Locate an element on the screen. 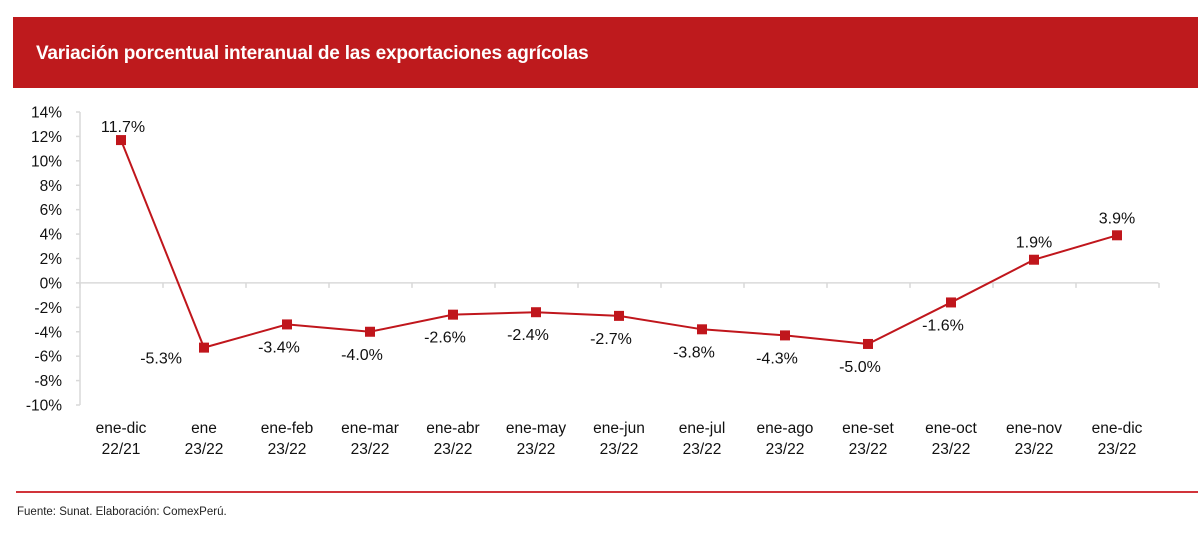 The height and width of the screenshot is (537, 1198). data-label: -2.7% is located at coordinates (611, 339).